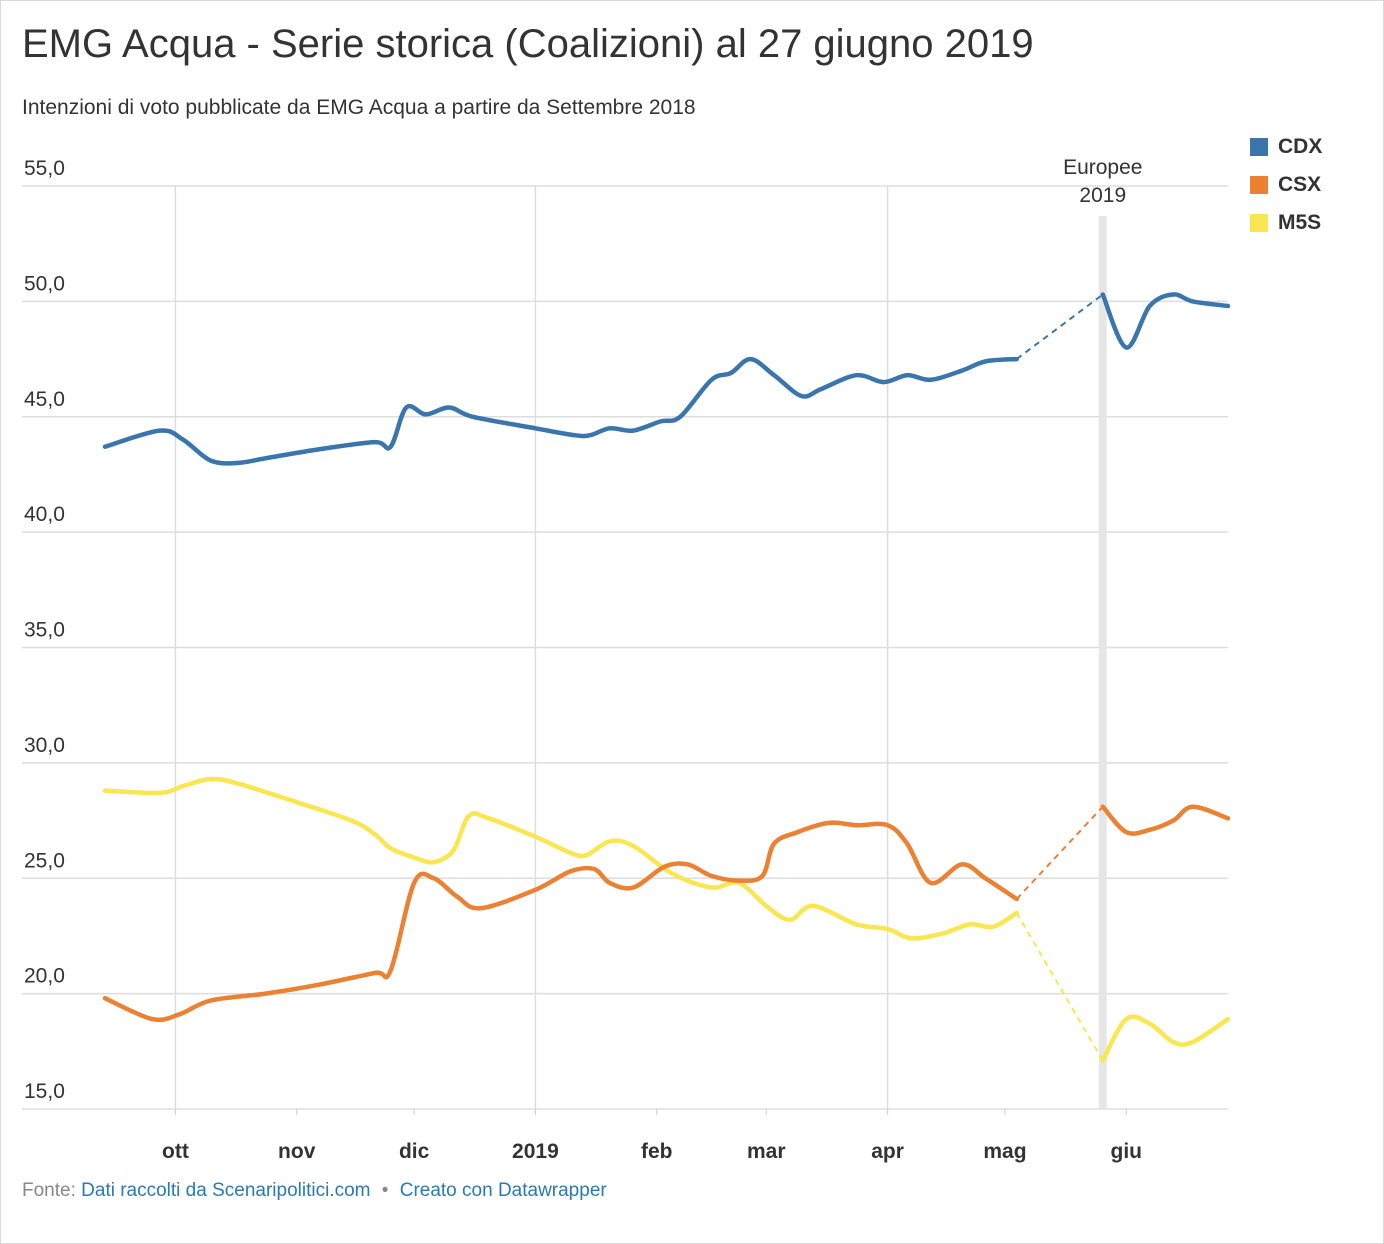 Image resolution: width=1384 pixels, height=1244 pixels. What do you see at coordinates (44, 399) in the screenshot?
I see `y-tick-label: 45,0` at bounding box center [44, 399].